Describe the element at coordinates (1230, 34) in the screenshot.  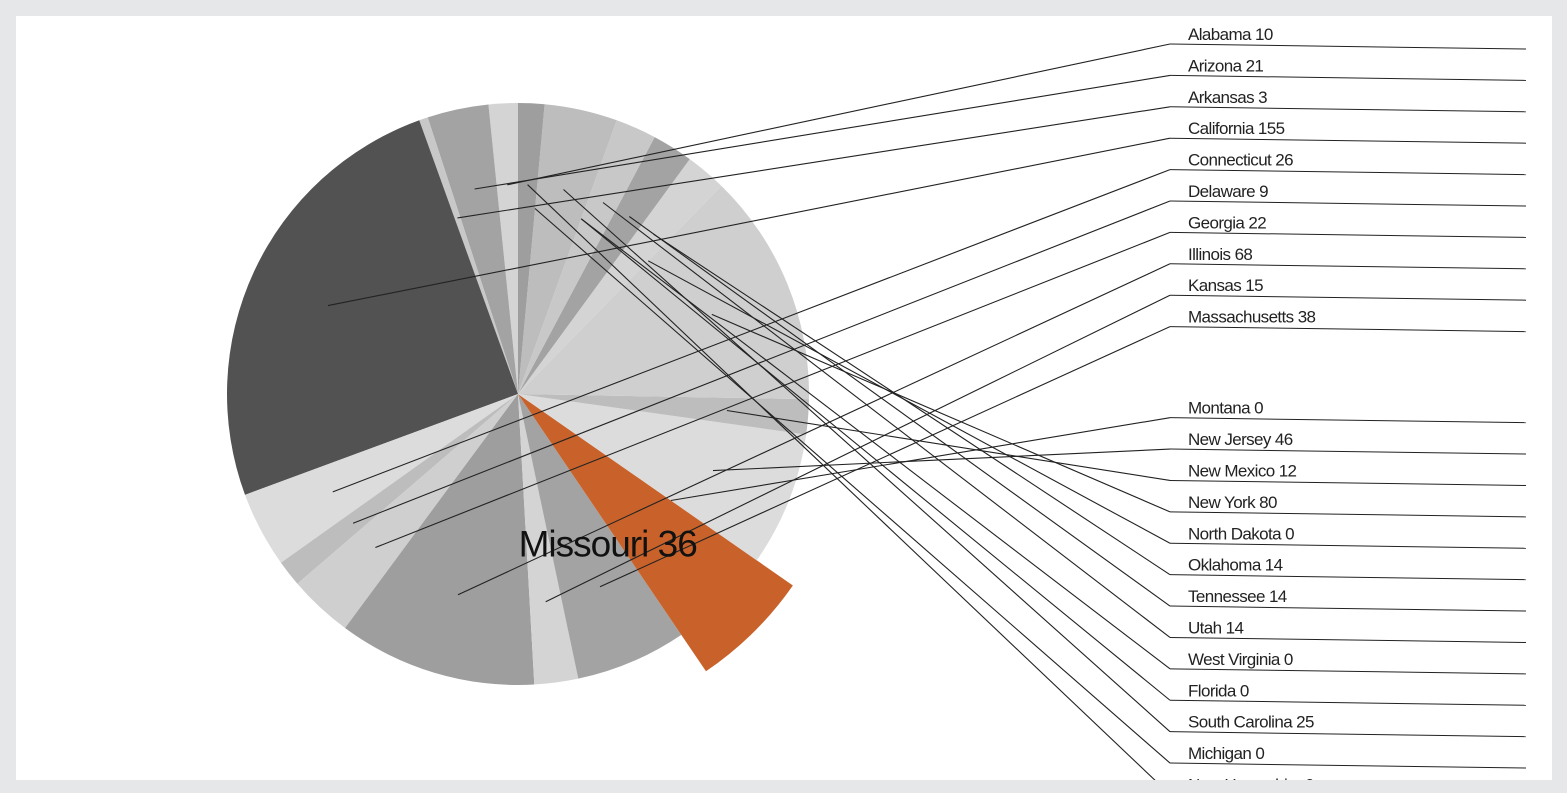
I see `slice-label-alabama: Alabama 10` at that location.